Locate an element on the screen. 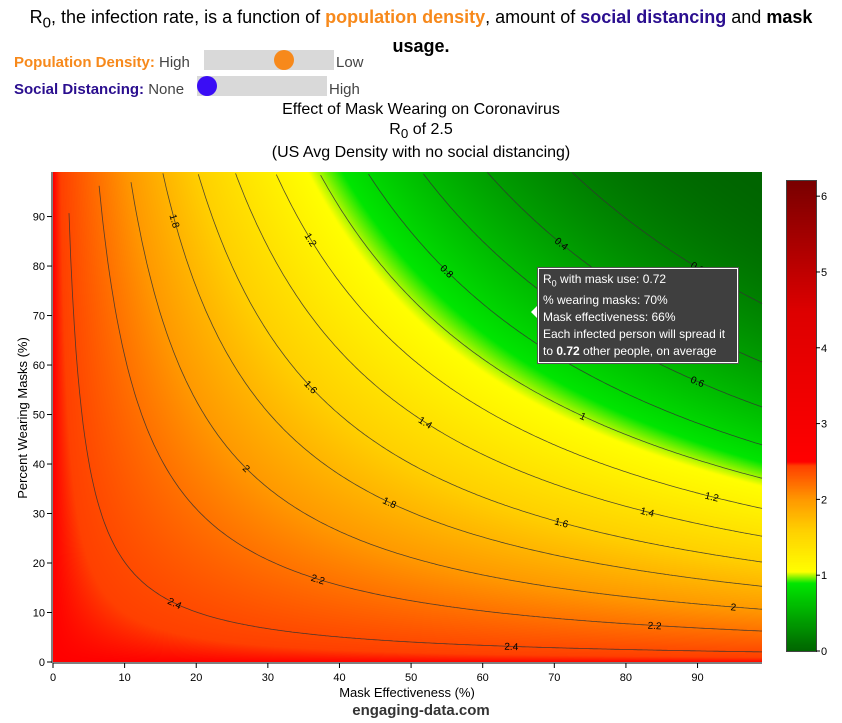 Image resolution: width=842 pixels, height=723 pixels. colorbar-tick-label: 5 is located at coordinates (824, 273).